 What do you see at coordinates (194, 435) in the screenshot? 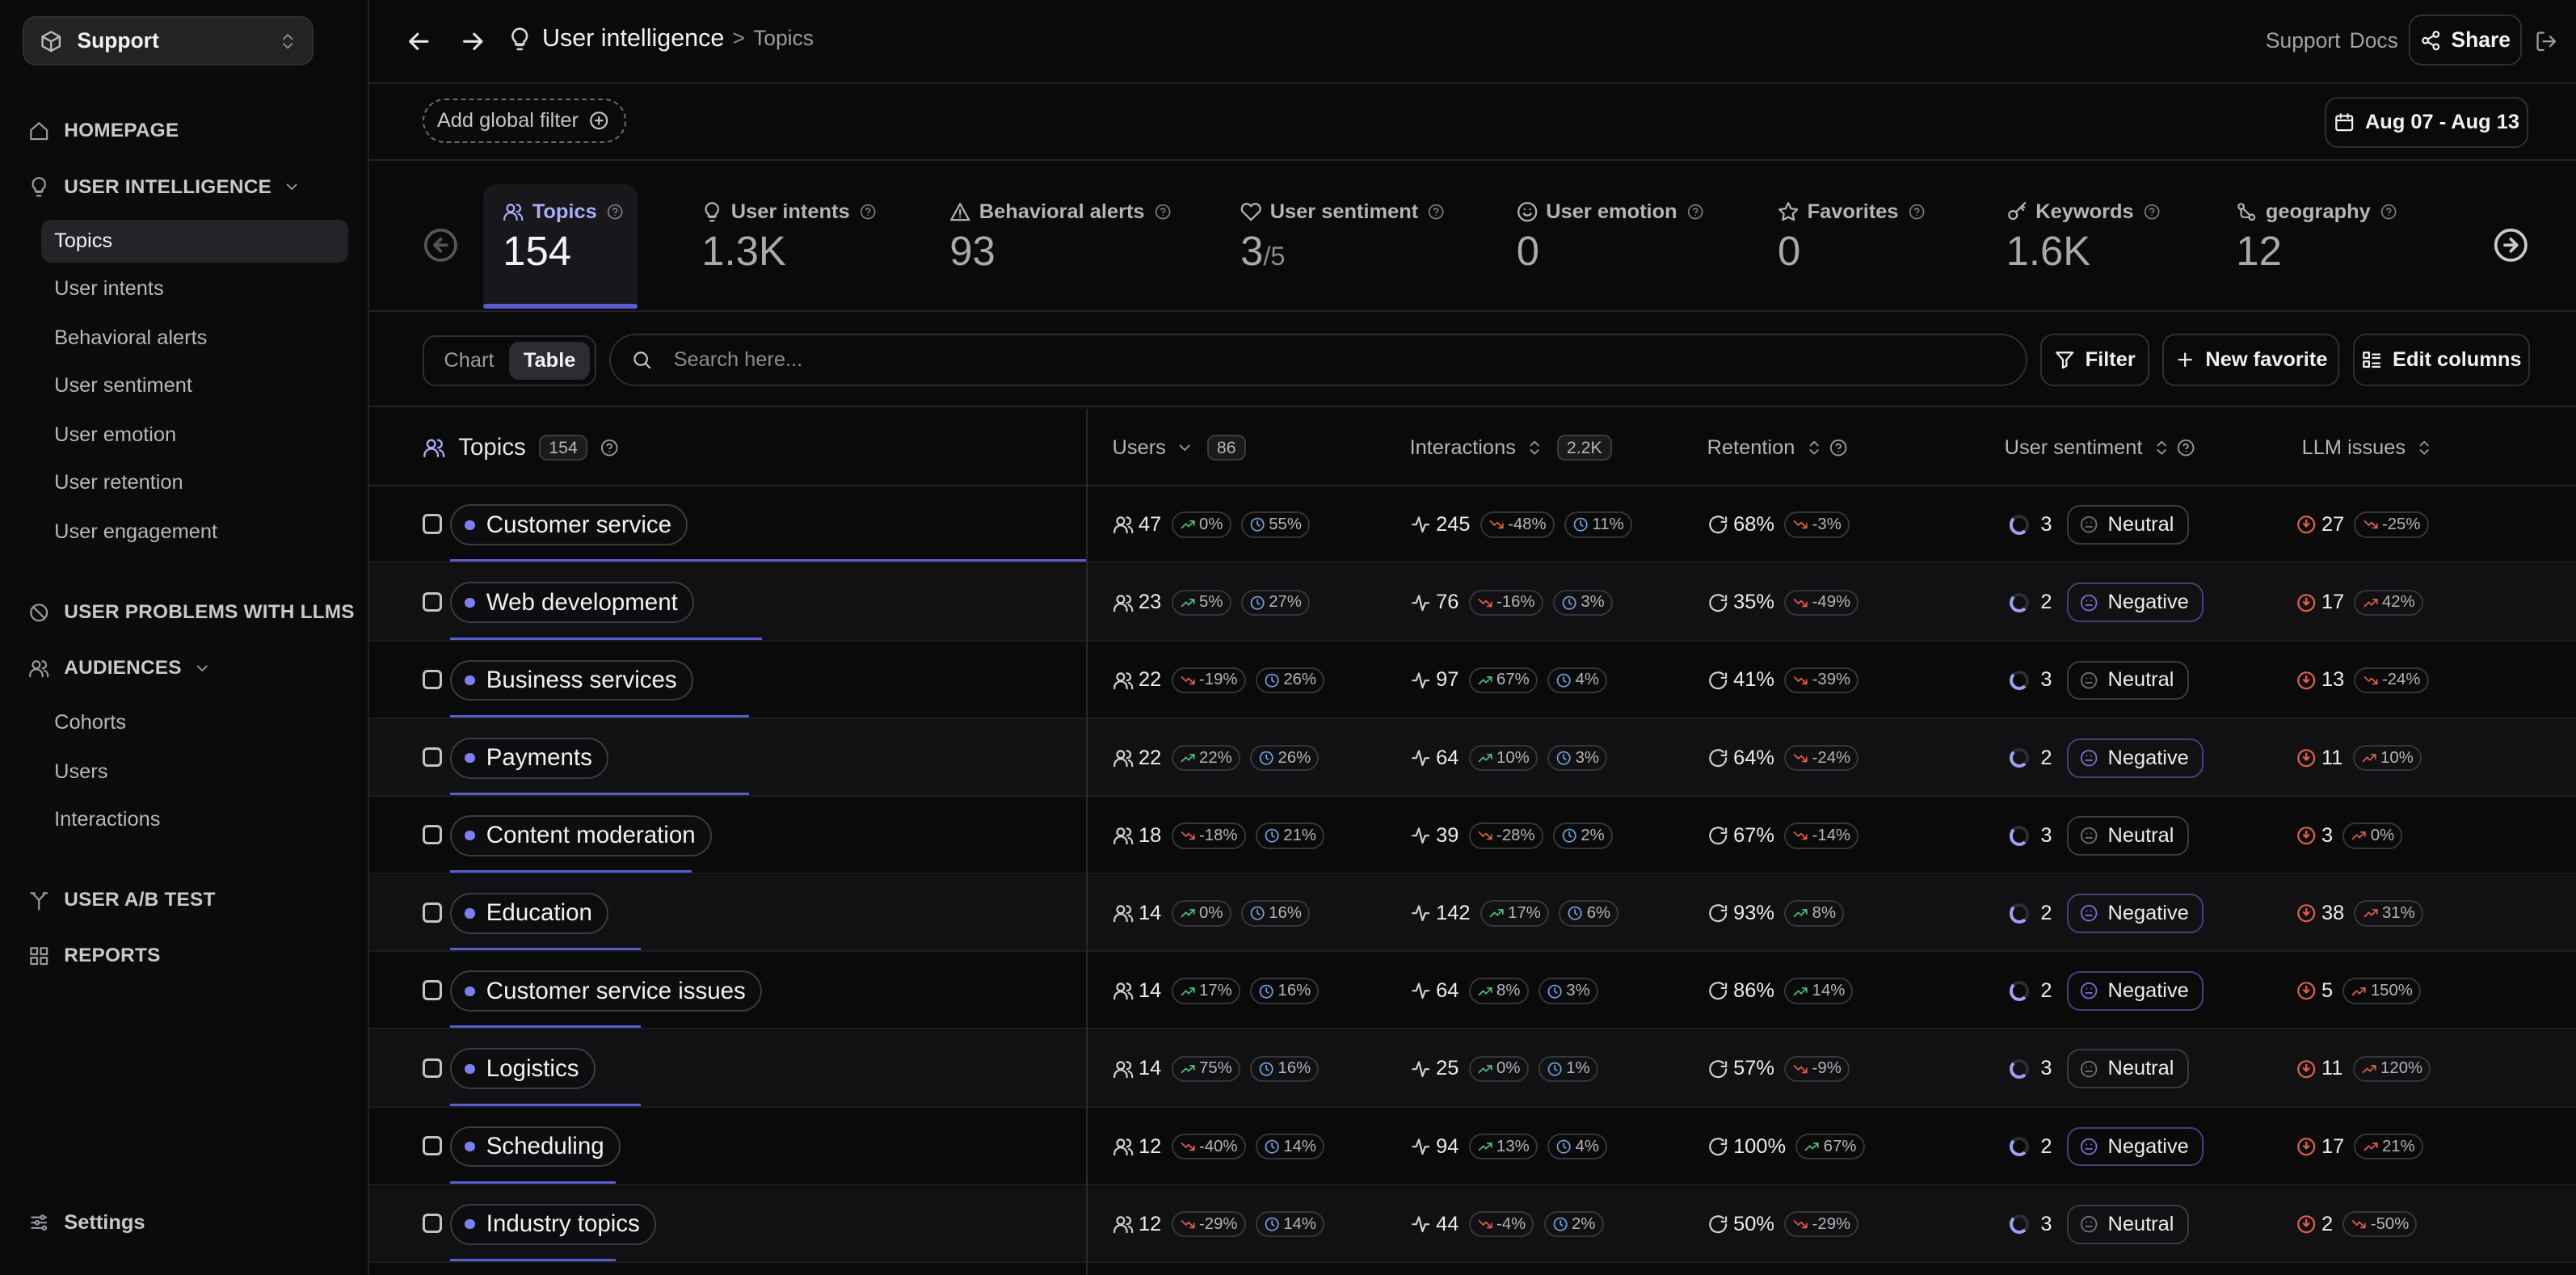
I see `sidebar-item-user-emotion: User emotion` at bounding box center [194, 435].